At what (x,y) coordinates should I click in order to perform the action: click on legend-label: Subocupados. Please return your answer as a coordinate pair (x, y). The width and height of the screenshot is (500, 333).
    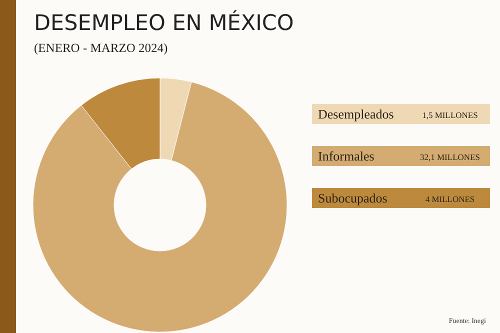
    Looking at the image, I should click on (353, 198).